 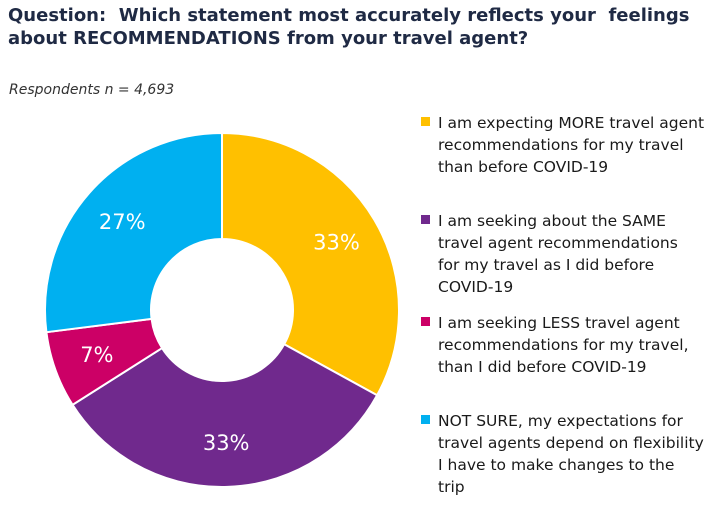 I want to click on slice-not-sure, so click(x=133, y=232).